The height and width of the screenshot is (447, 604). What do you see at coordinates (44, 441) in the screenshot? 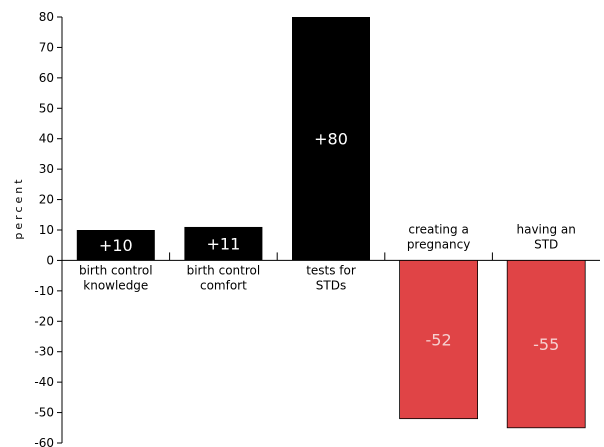
I see `y-tick-label: -60` at bounding box center [44, 441].